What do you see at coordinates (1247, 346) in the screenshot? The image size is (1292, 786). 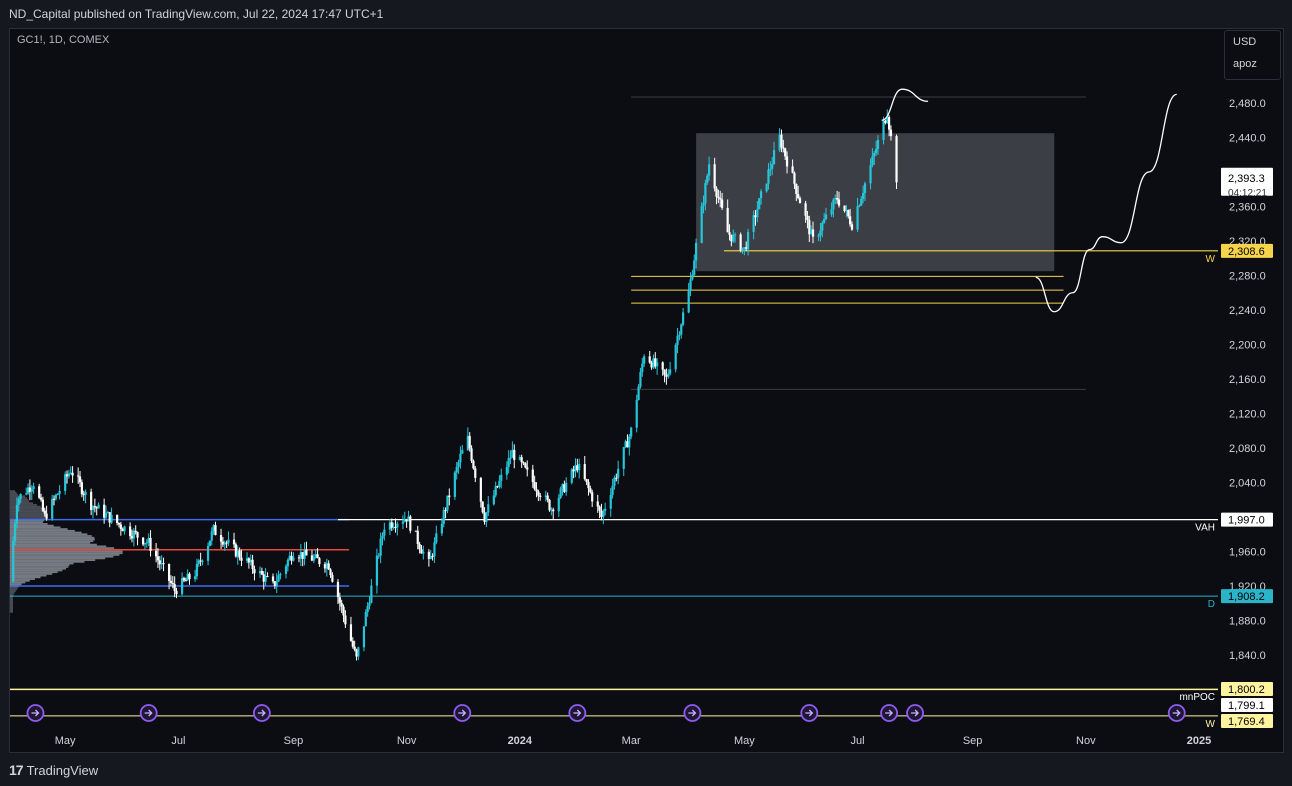 I see `y-tick-label: 2,200.0` at bounding box center [1247, 346].